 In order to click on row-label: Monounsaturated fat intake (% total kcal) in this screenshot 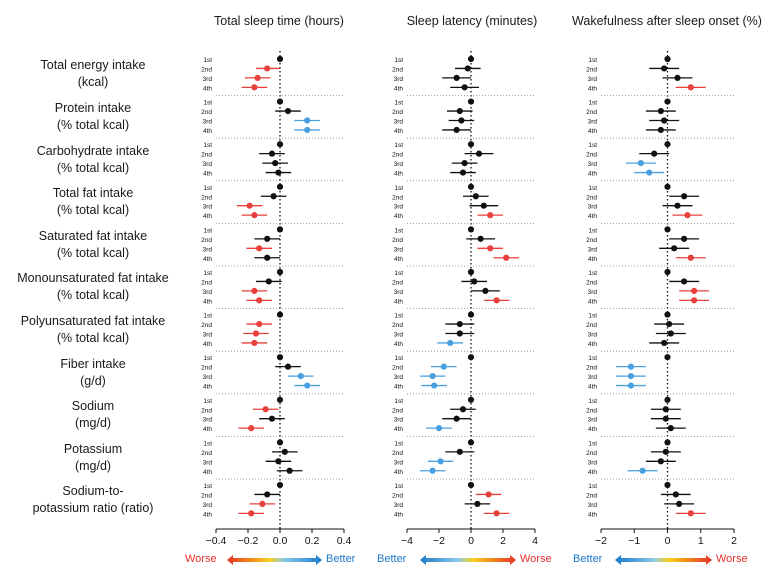, I will do `click(93, 287)`.